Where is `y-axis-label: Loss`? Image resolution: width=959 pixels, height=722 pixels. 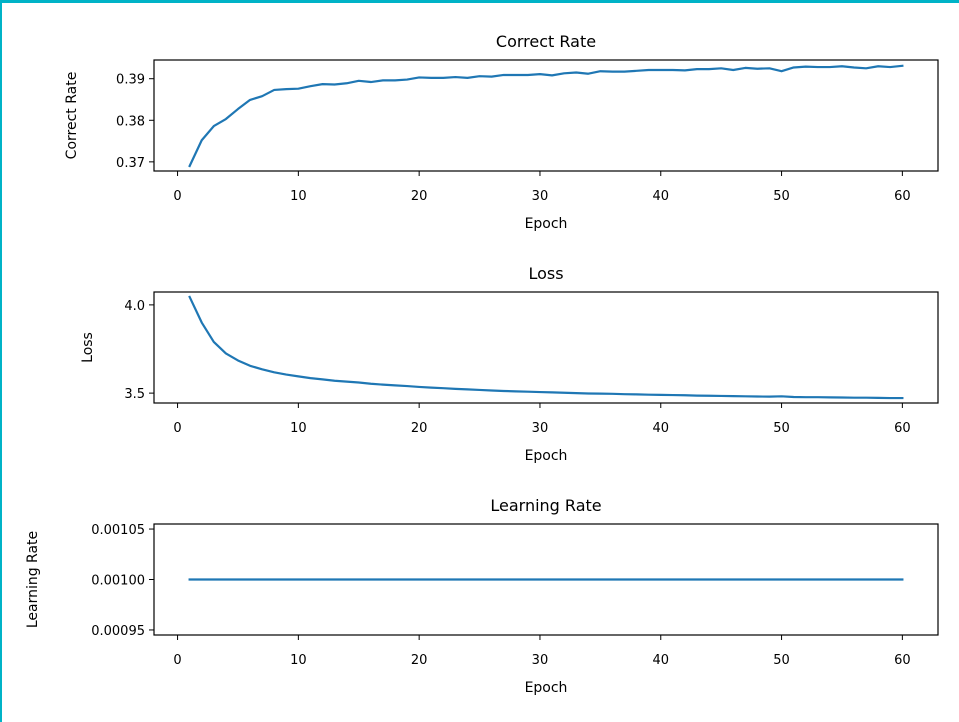
y-axis-label: Loss is located at coordinates (88, 347).